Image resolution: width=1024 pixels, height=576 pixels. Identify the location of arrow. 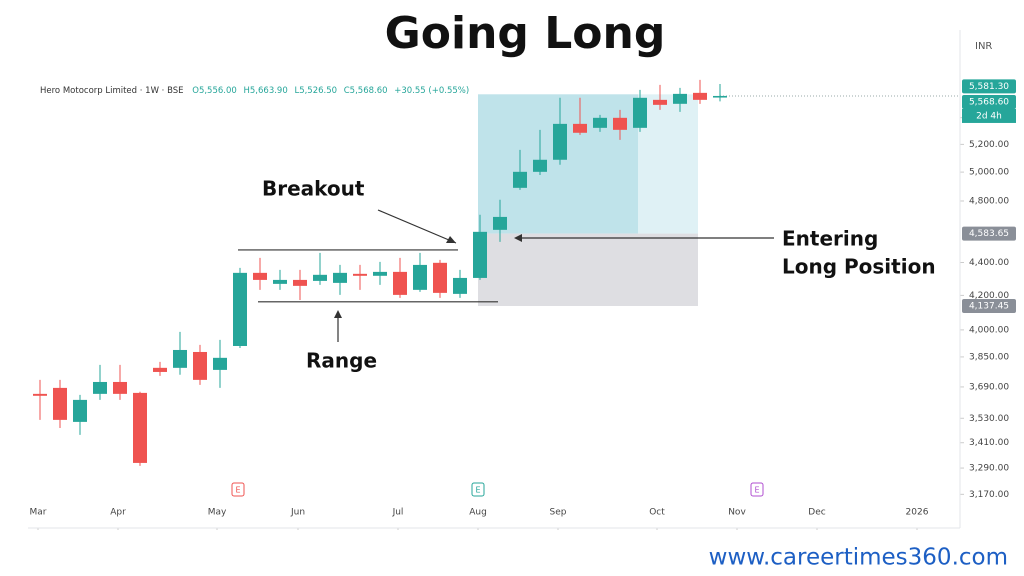
(417, 226).